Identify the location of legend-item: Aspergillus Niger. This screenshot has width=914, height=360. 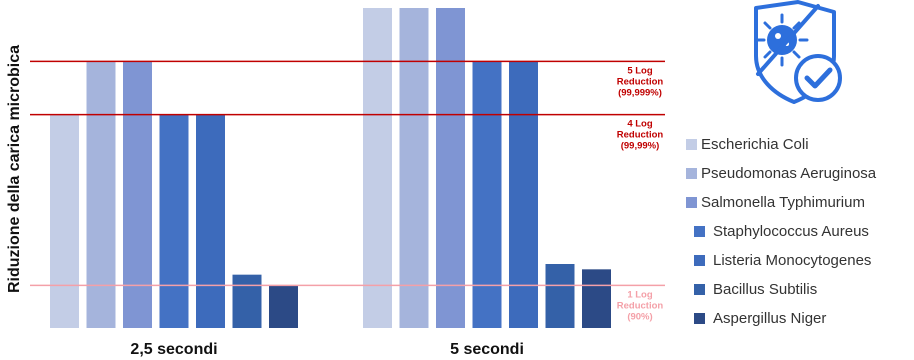
(800, 318).